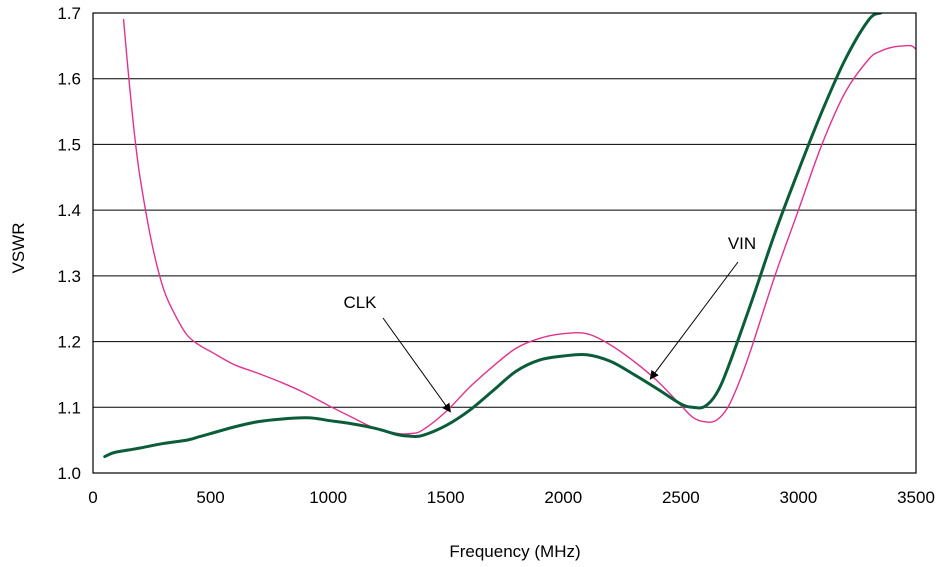 This screenshot has width=948, height=567. I want to click on y-tick-label: 1.2, so click(69, 342).